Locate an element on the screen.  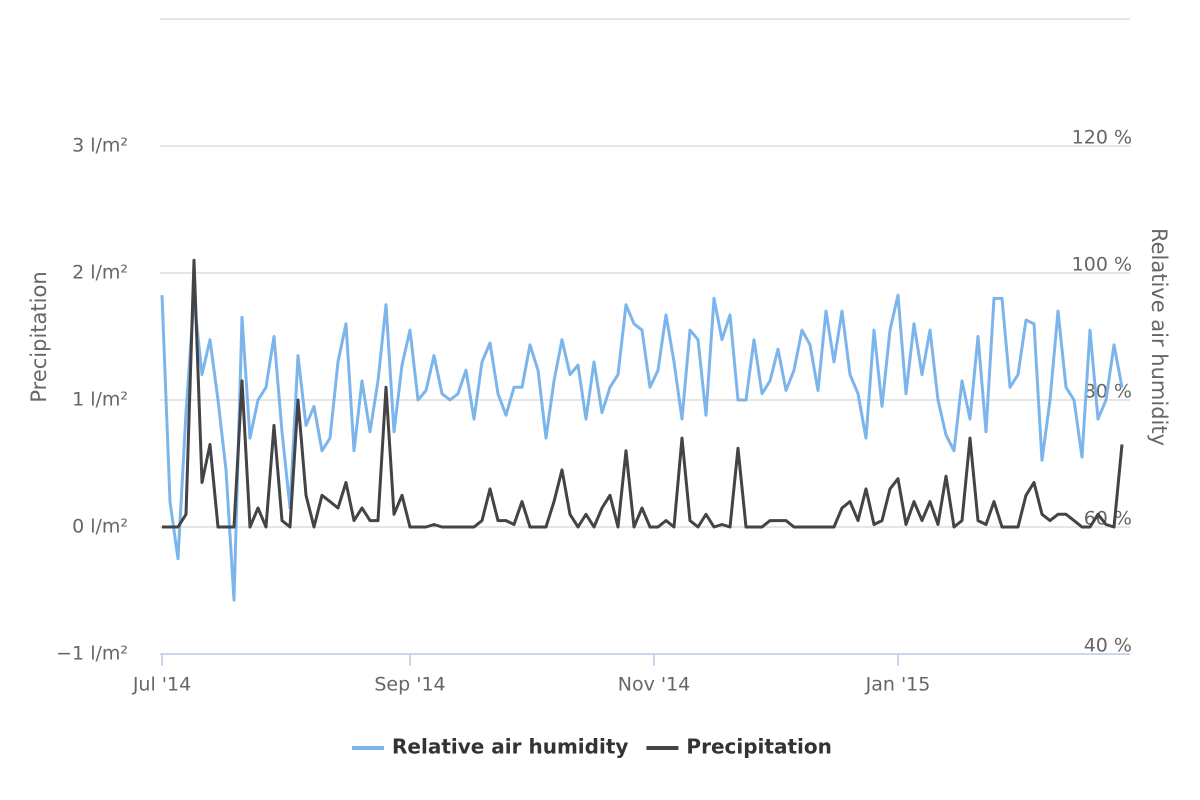
x-tick-label: Nov '14 is located at coordinates (654, 685).